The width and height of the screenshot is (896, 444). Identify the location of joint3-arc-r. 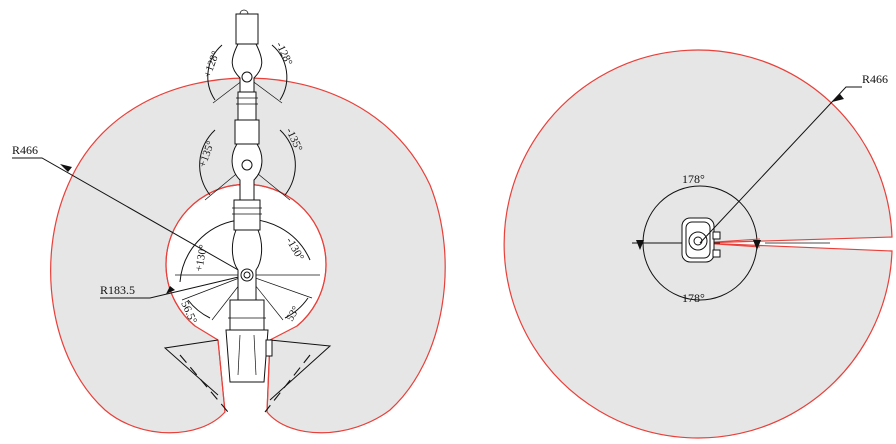
(279, 72).